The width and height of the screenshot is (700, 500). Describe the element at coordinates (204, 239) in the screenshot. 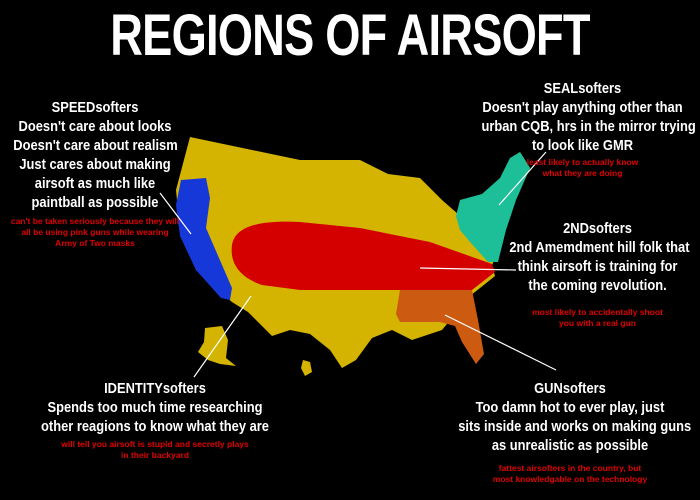

I see `region-speed` at that location.